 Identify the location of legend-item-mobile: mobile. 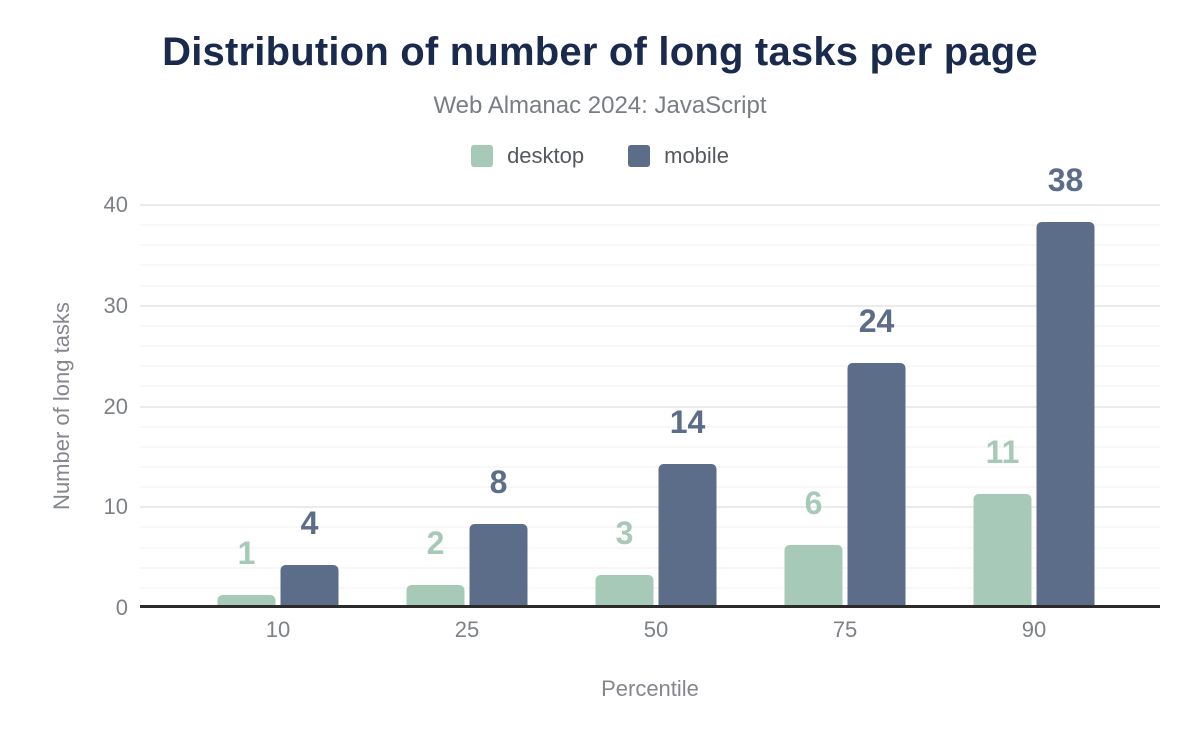
(678, 156).